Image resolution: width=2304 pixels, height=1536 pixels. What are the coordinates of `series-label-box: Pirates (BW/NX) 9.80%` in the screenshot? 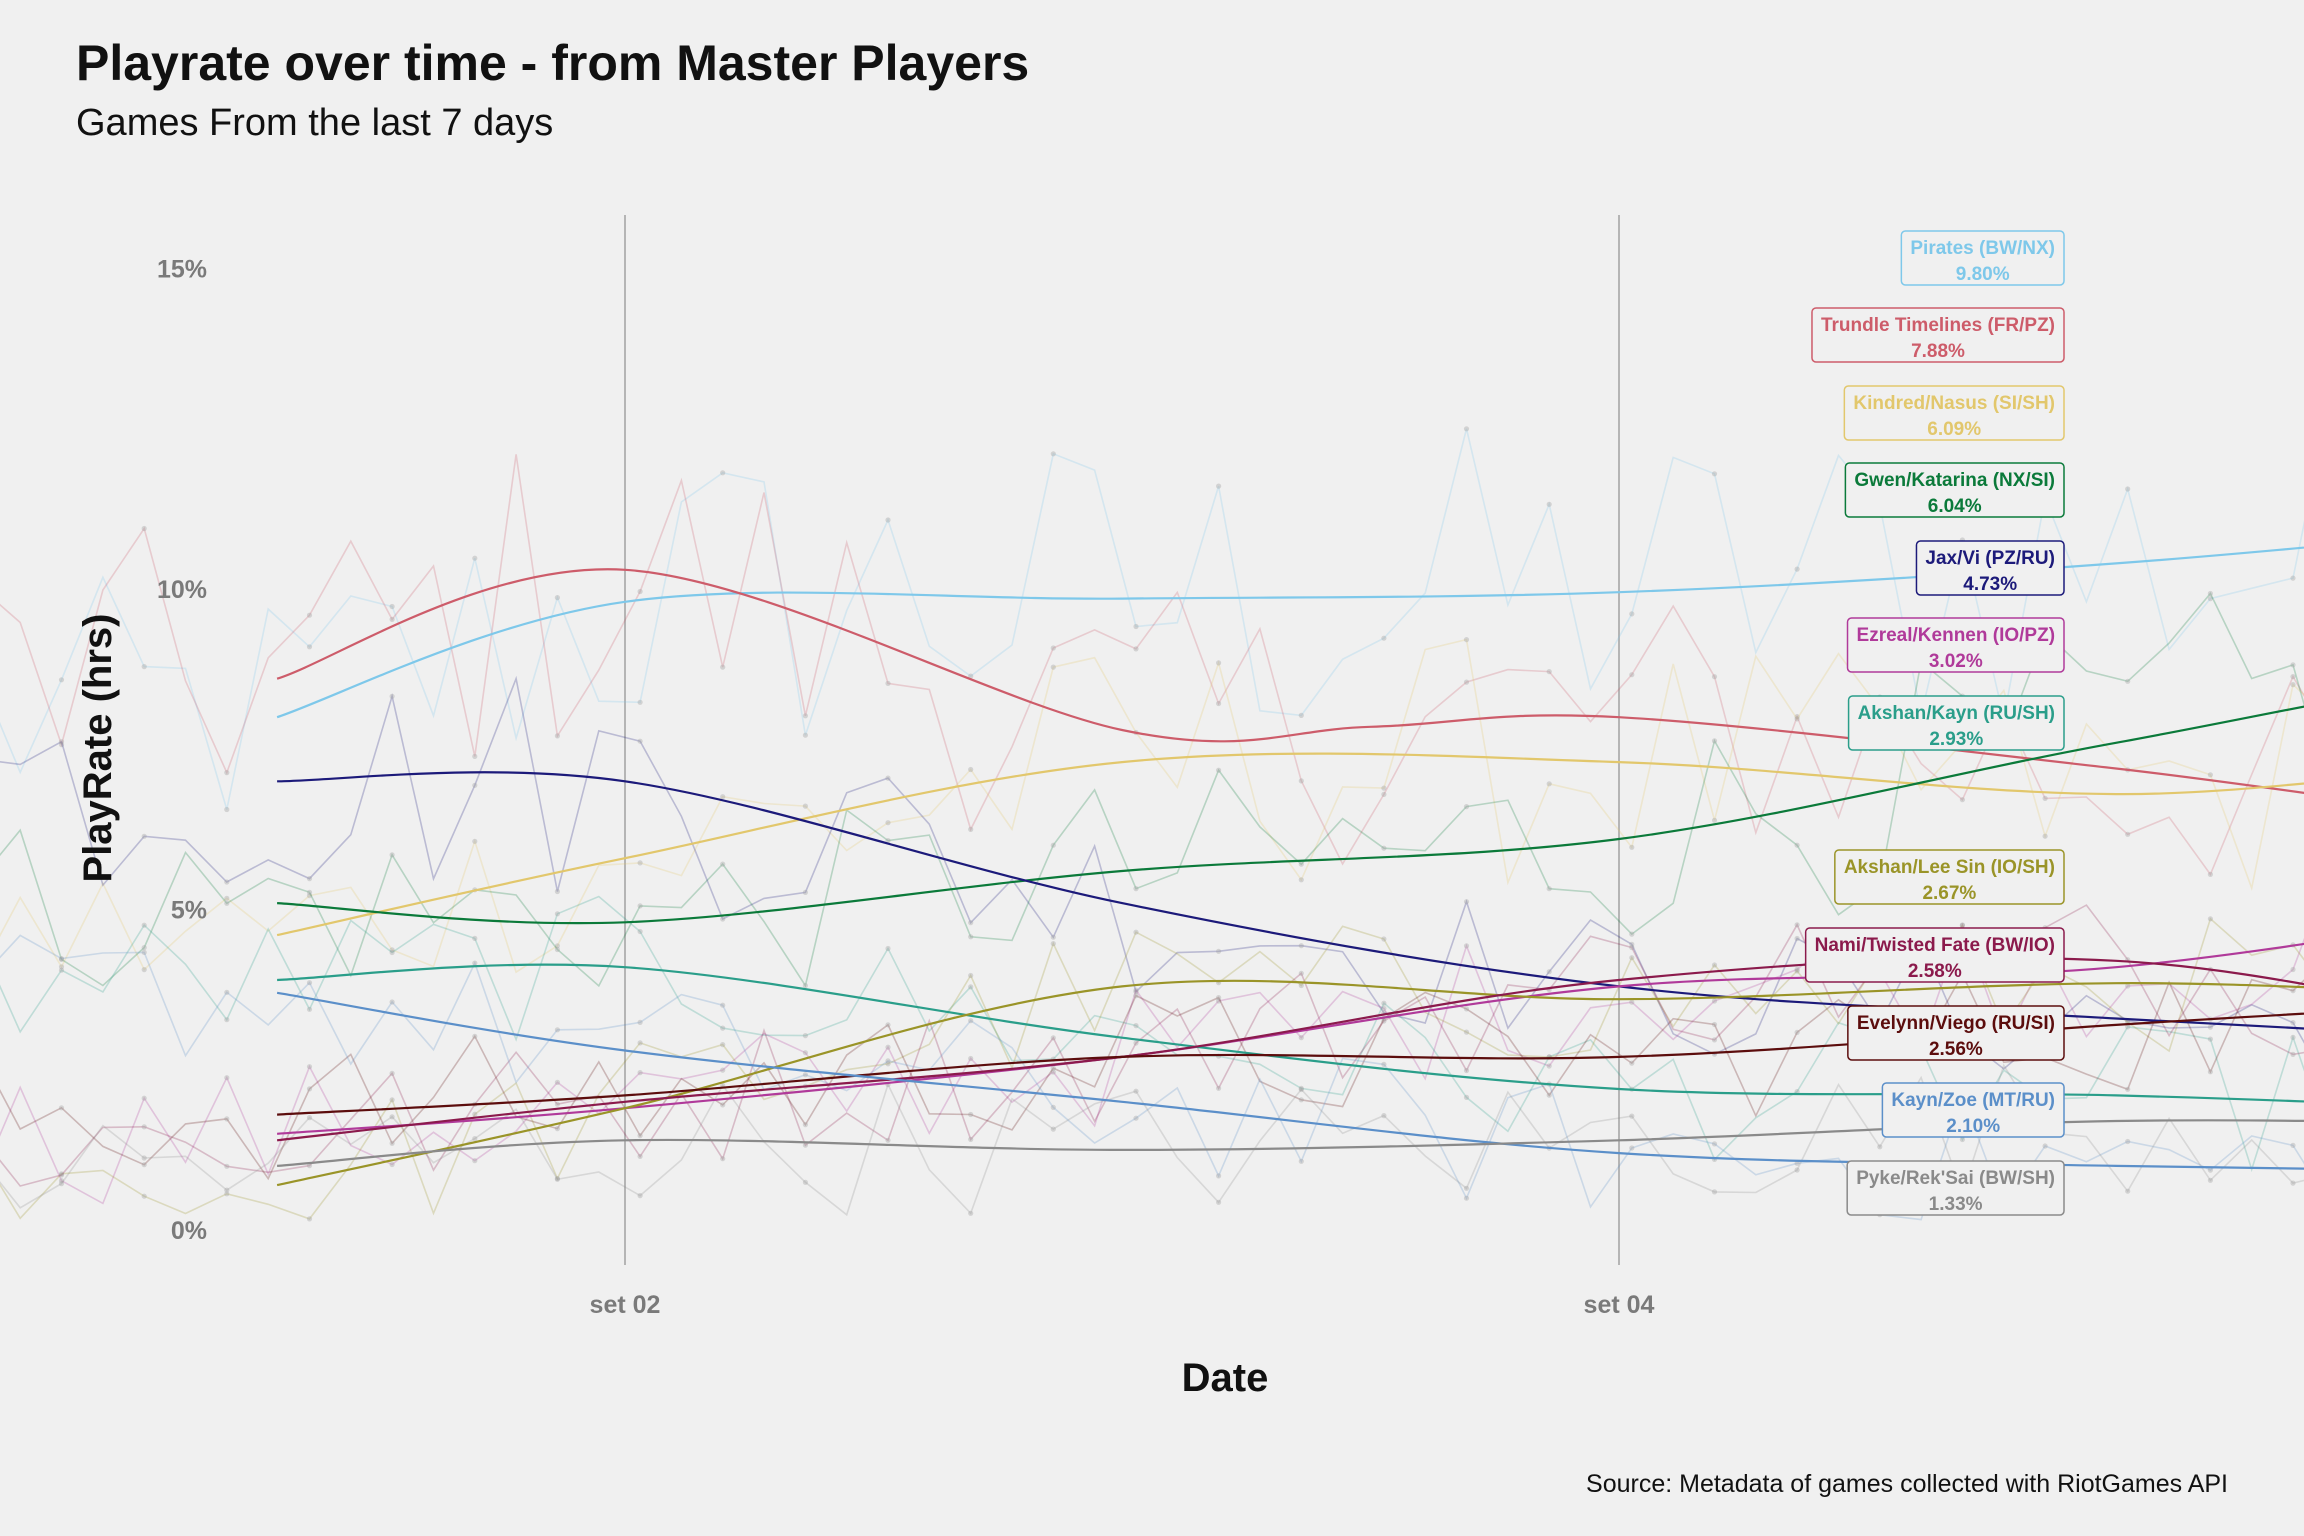 It's located at (1982, 258).